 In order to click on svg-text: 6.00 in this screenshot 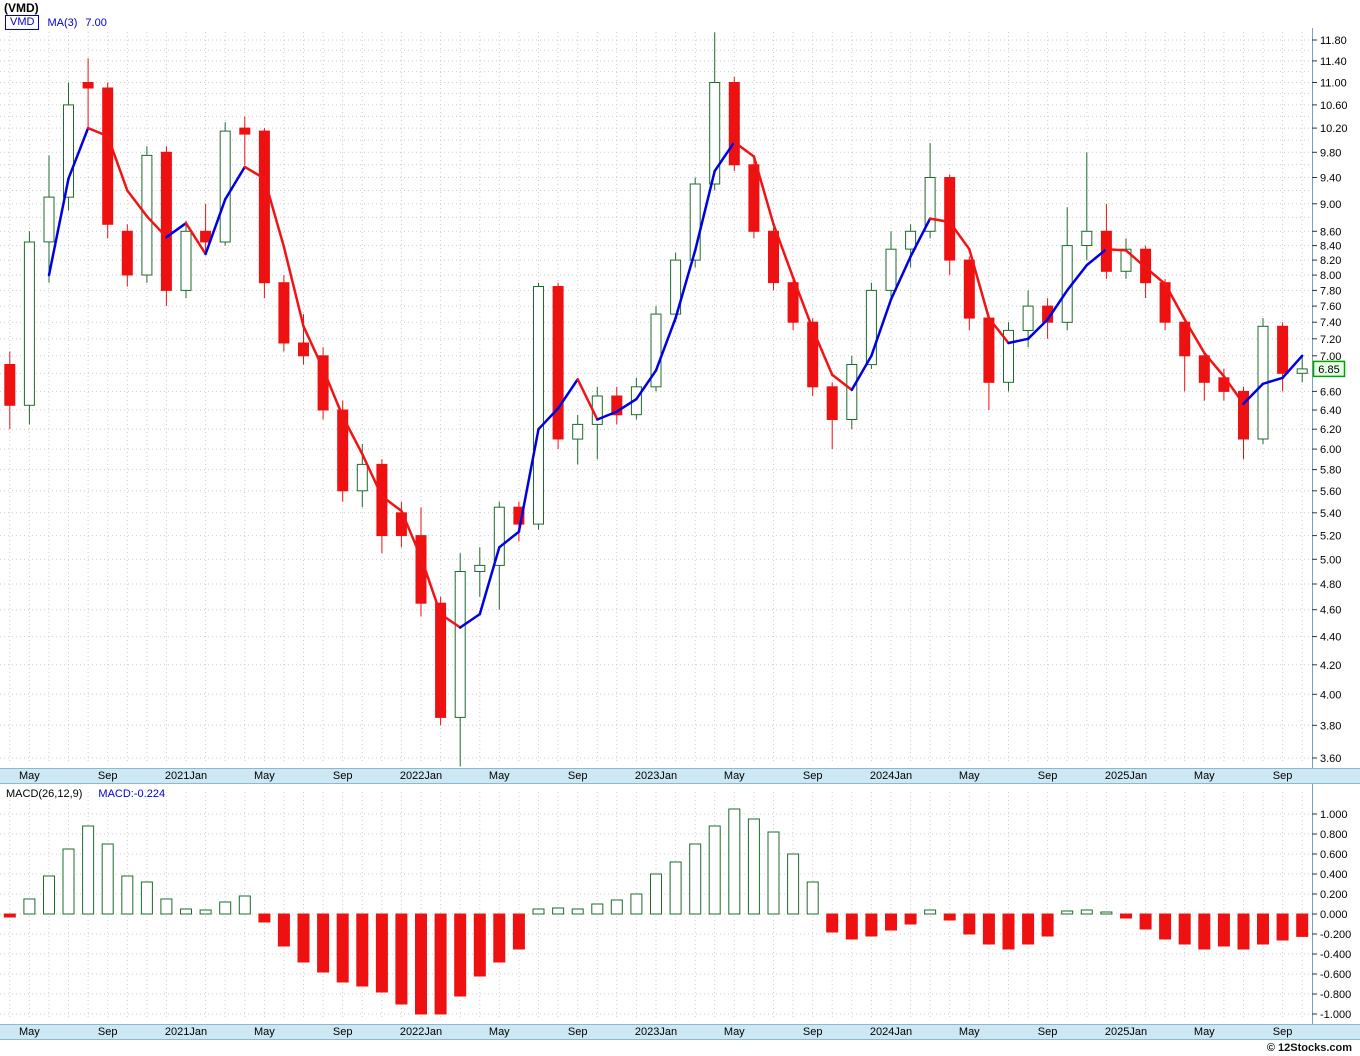, I will do `click(1330, 450)`.